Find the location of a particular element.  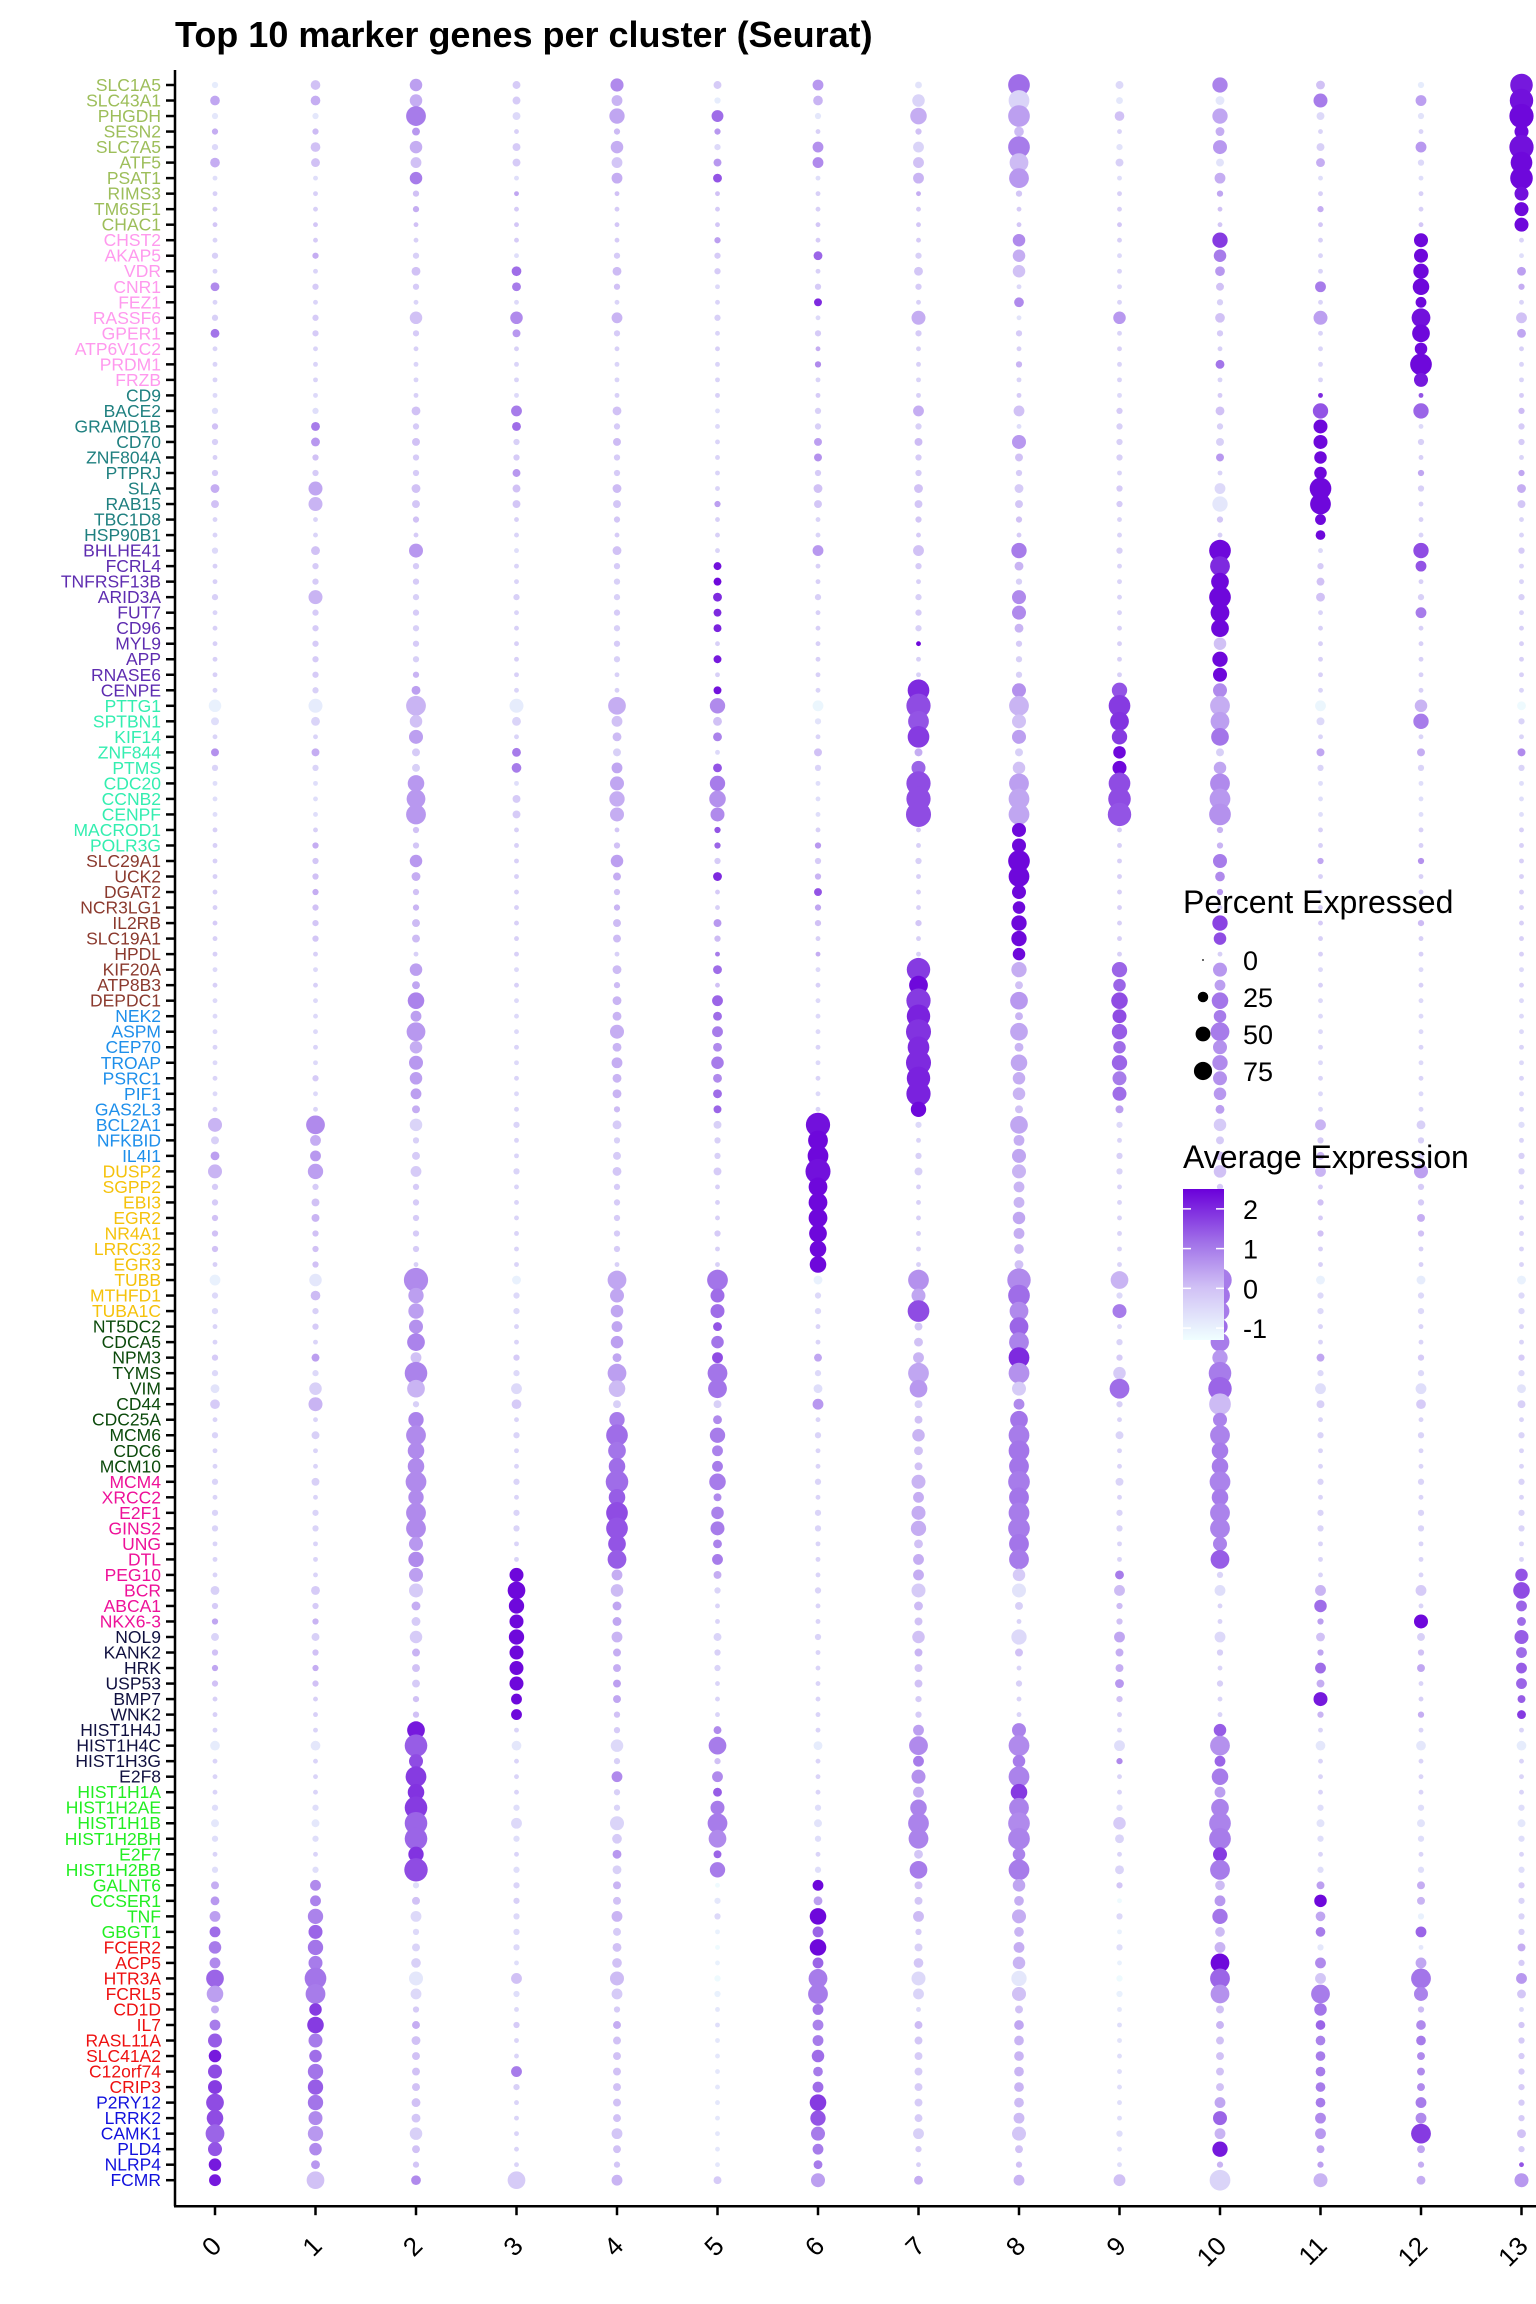

gene-label: UCK2 is located at coordinates (137, 877).